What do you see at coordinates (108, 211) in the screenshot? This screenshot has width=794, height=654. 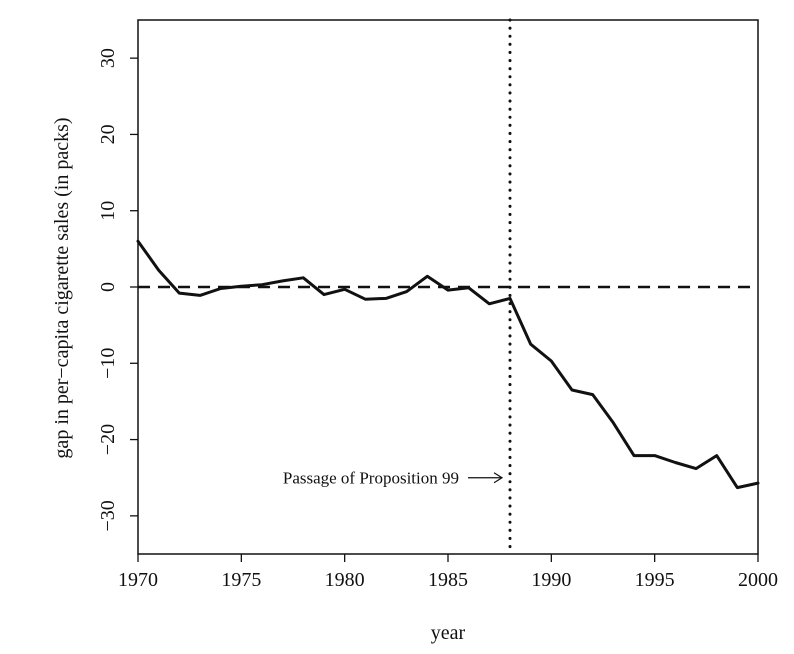 I see `y-tick-label: 10` at bounding box center [108, 211].